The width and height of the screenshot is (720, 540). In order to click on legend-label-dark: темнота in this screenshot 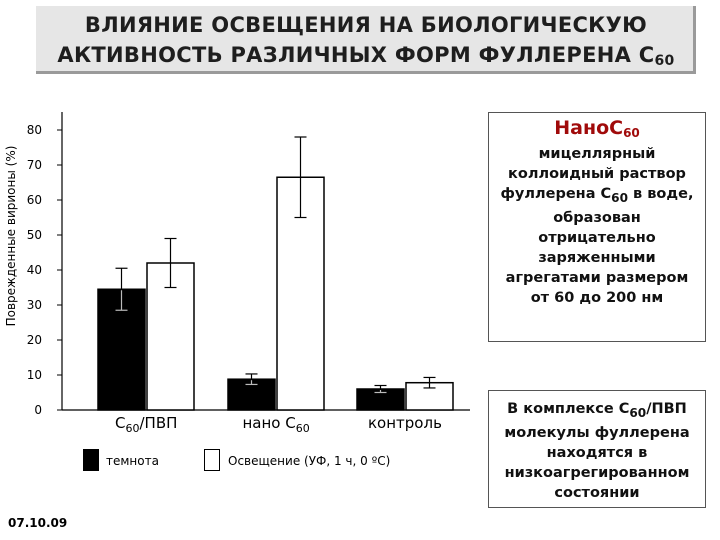, I will do `click(132, 461)`.